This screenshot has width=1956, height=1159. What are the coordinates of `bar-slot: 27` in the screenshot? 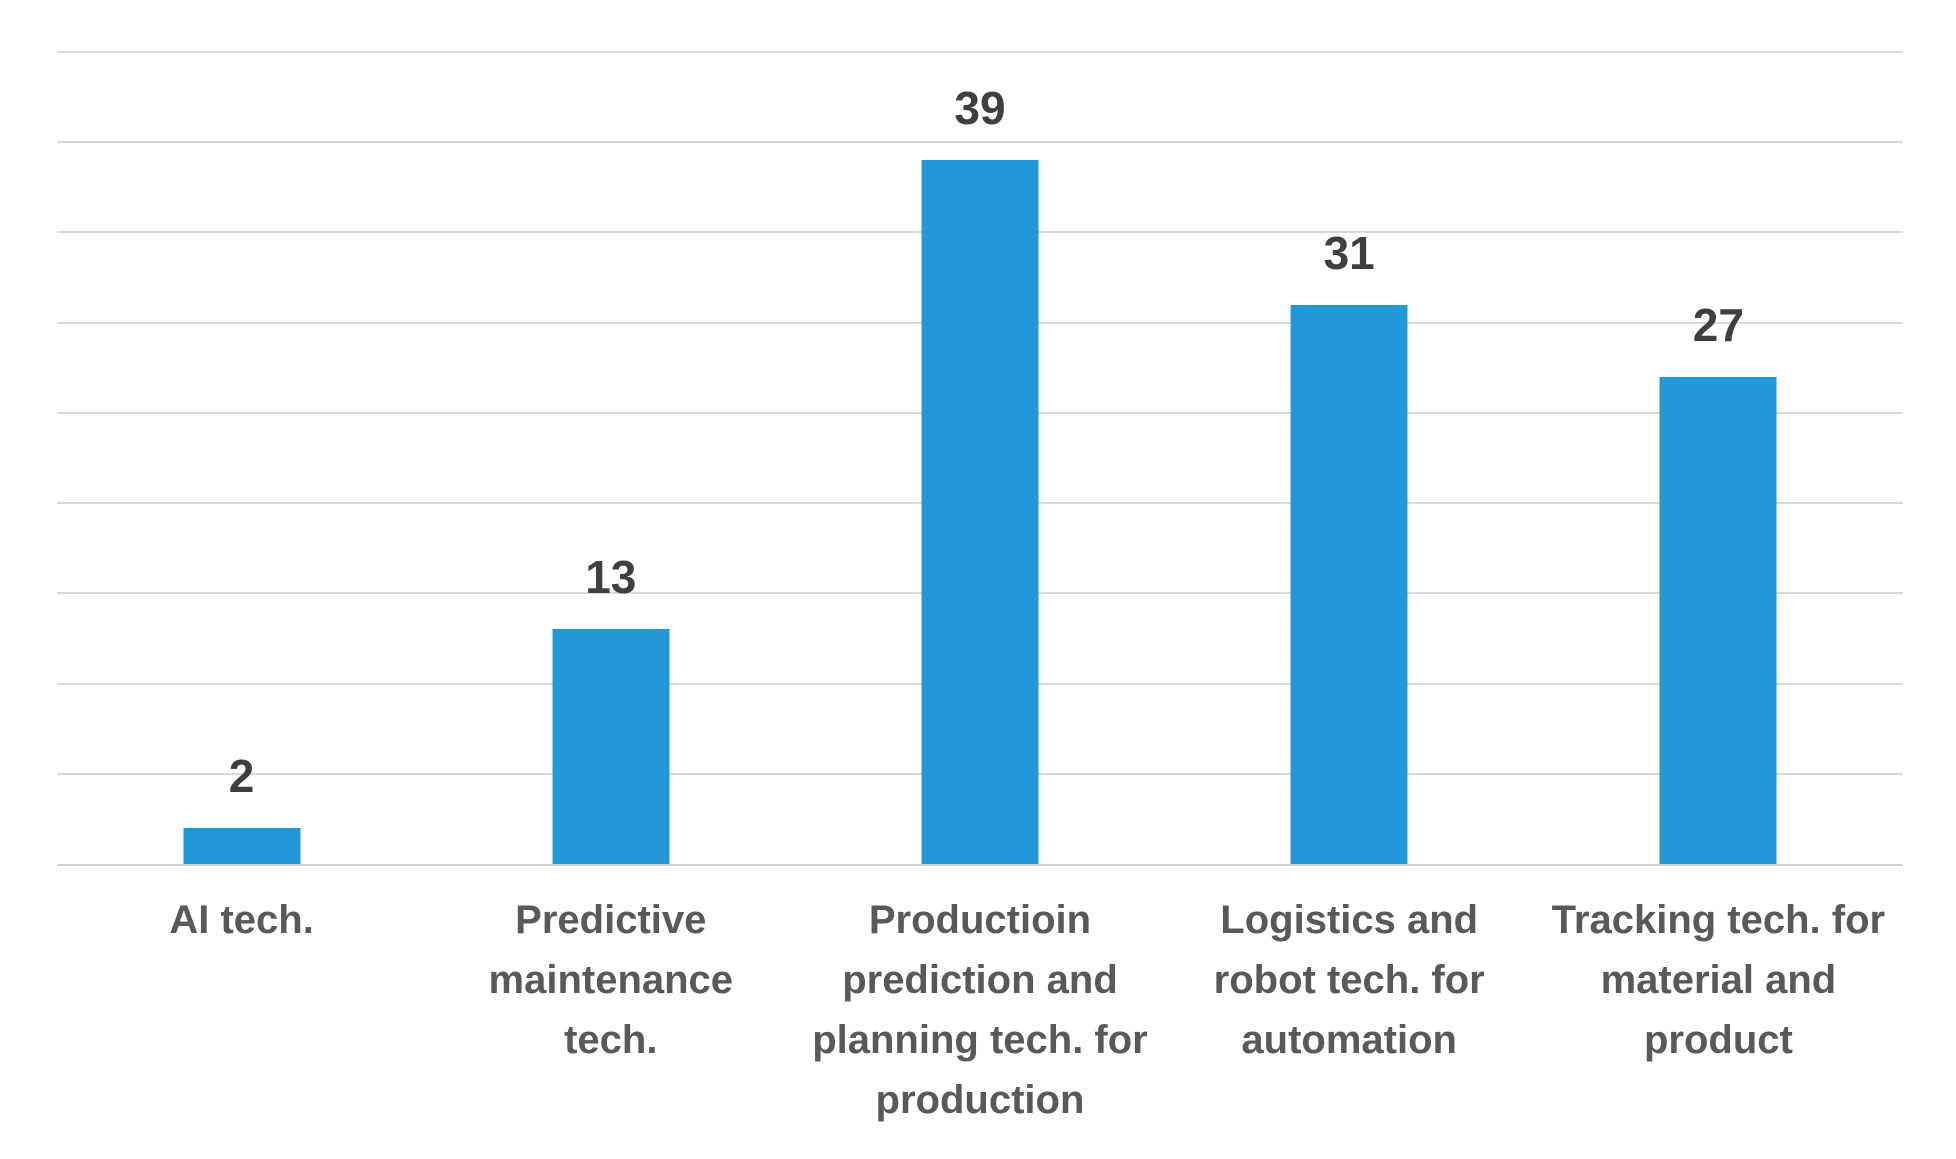 It's located at (1718, 458).